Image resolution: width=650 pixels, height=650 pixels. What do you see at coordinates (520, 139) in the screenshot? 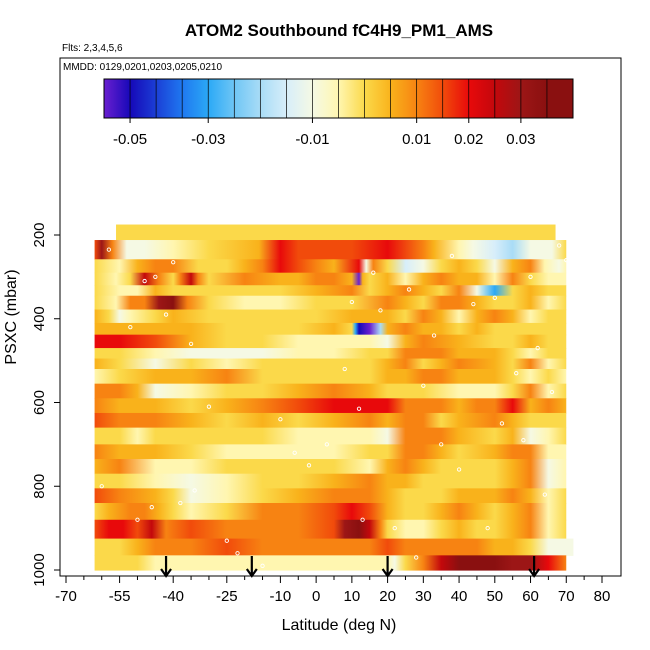
I see `colorbar-label: 0.03` at bounding box center [520, 139].